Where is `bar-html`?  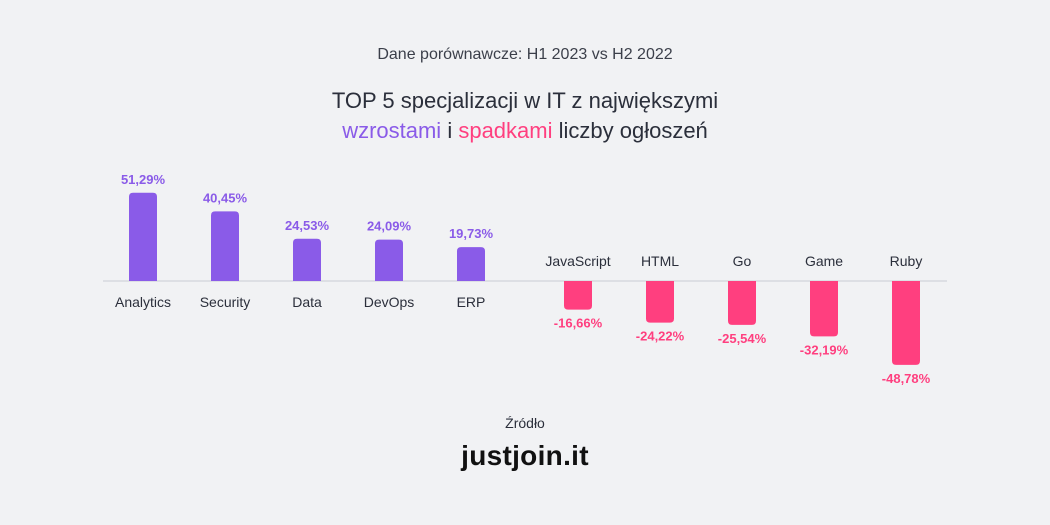 bar-html is located at coordinates (660, 302).